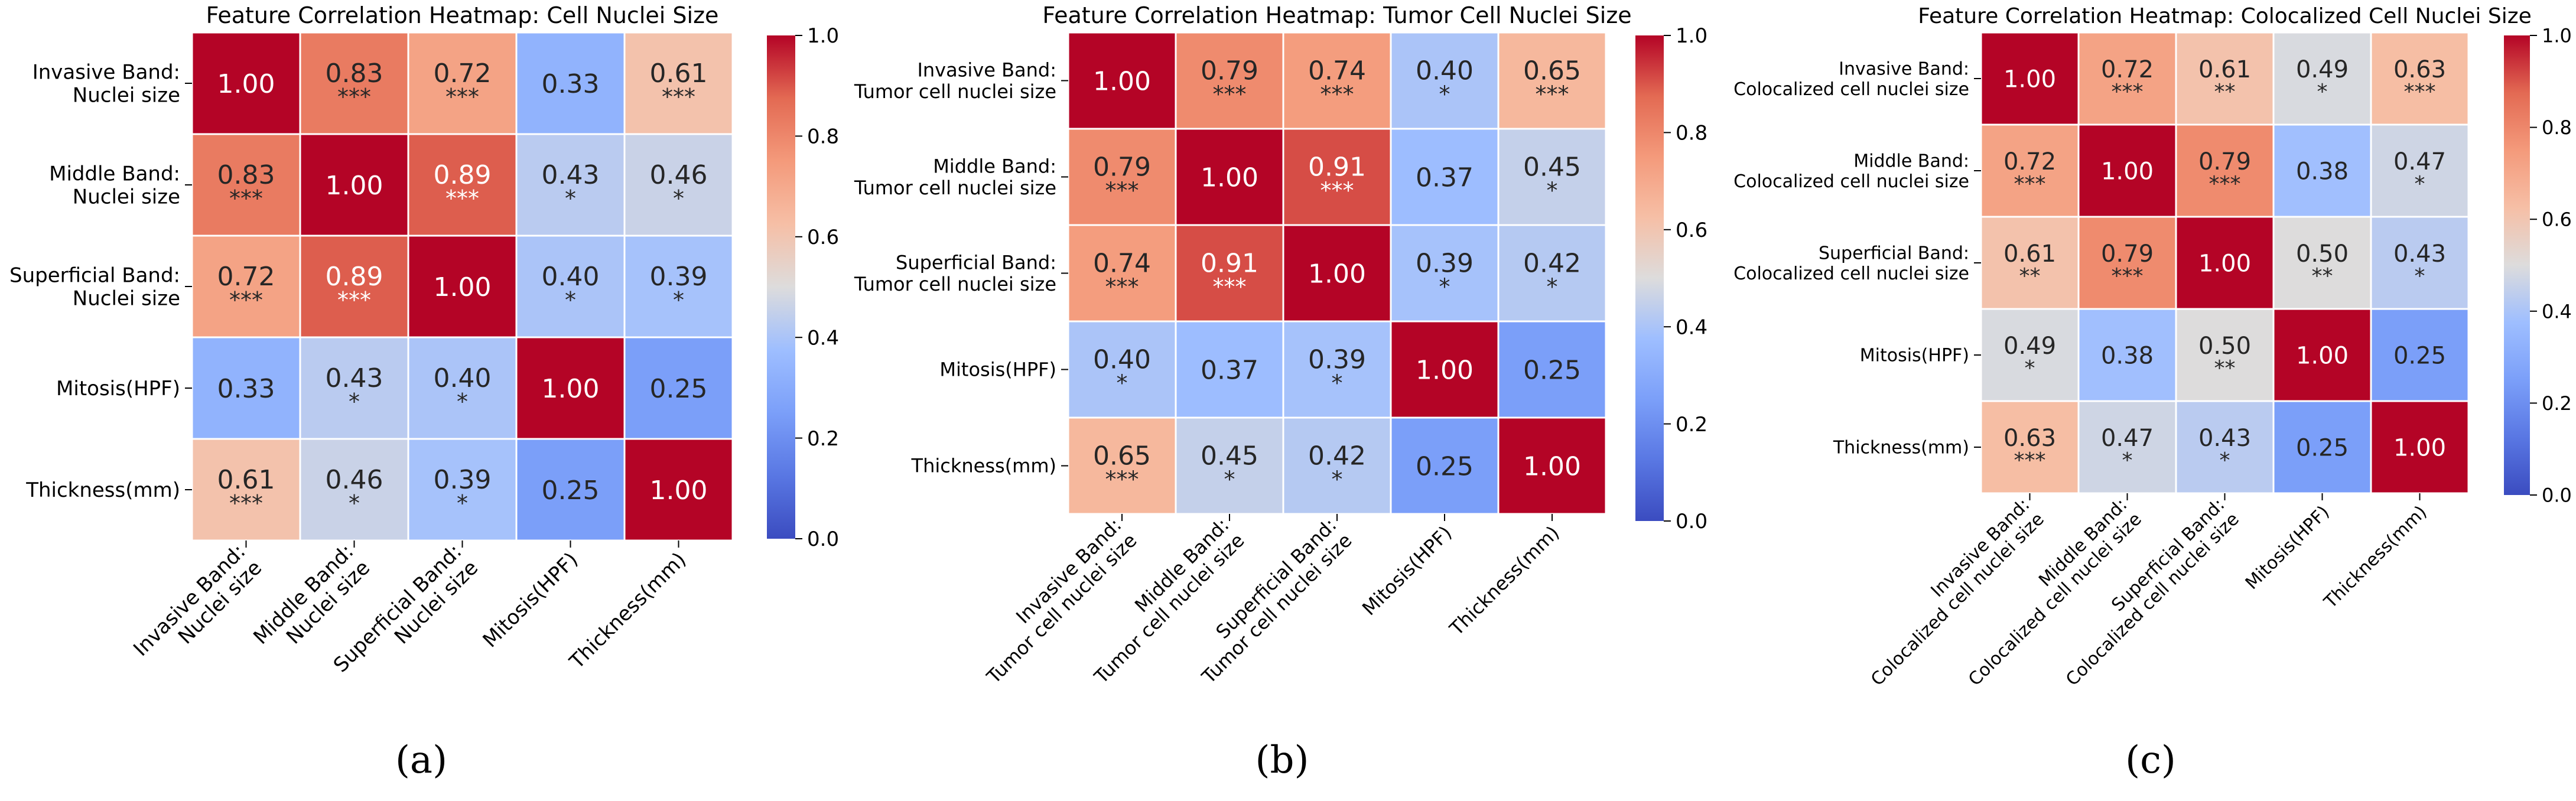 This screenshot has height=801, width=2576. I want to click on heatmap-cell-r4-c4, so click(1552, 465).